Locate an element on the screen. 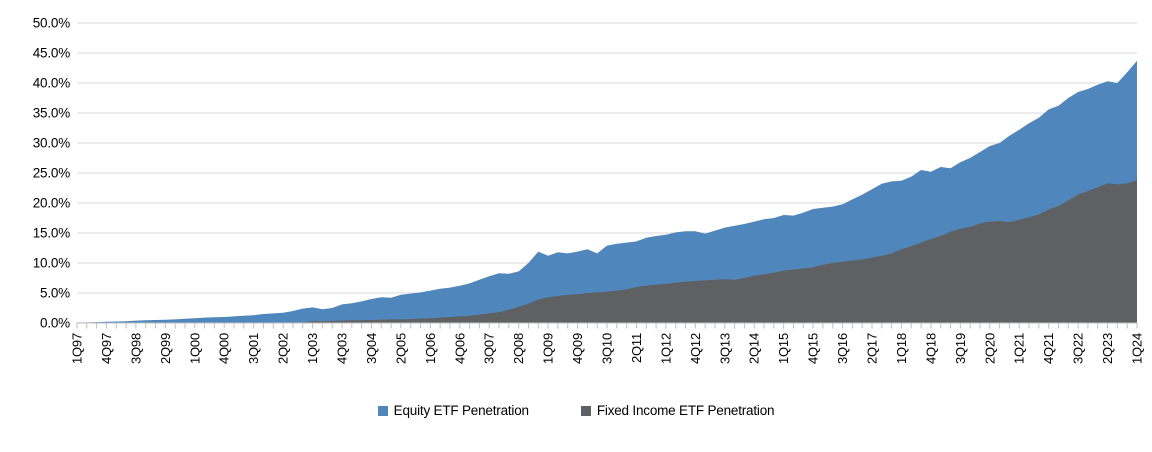  y-axis-tick-label: 15.0% is located at coordinates (51, 233).